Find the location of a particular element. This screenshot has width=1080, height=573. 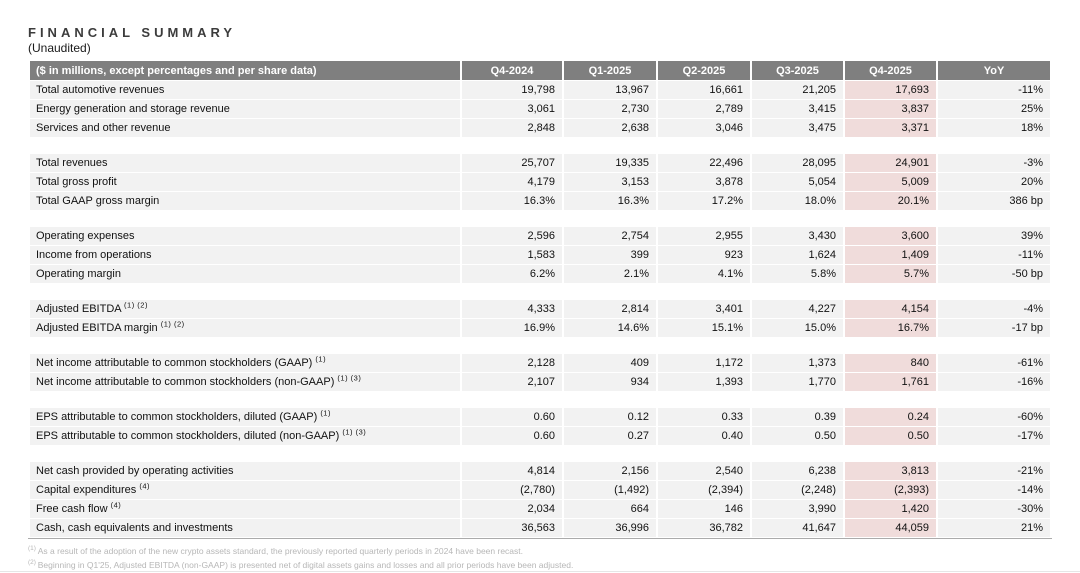

cell-value: 2.1% is located at coordinates (610, 274).